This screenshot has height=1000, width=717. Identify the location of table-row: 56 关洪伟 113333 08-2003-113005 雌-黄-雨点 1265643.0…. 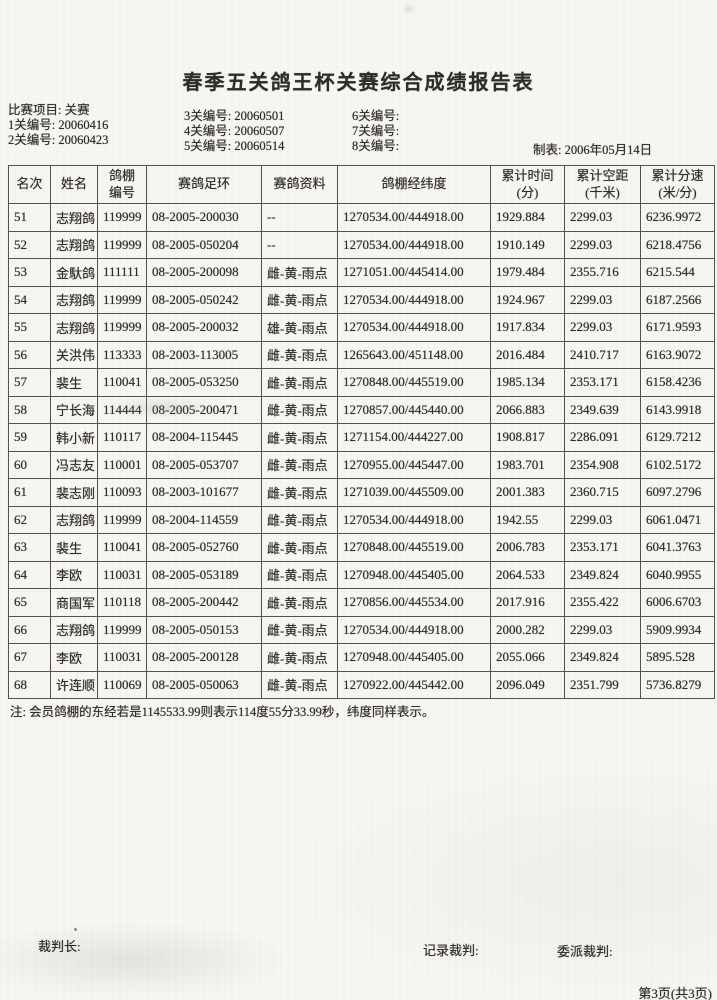
(361, 354).